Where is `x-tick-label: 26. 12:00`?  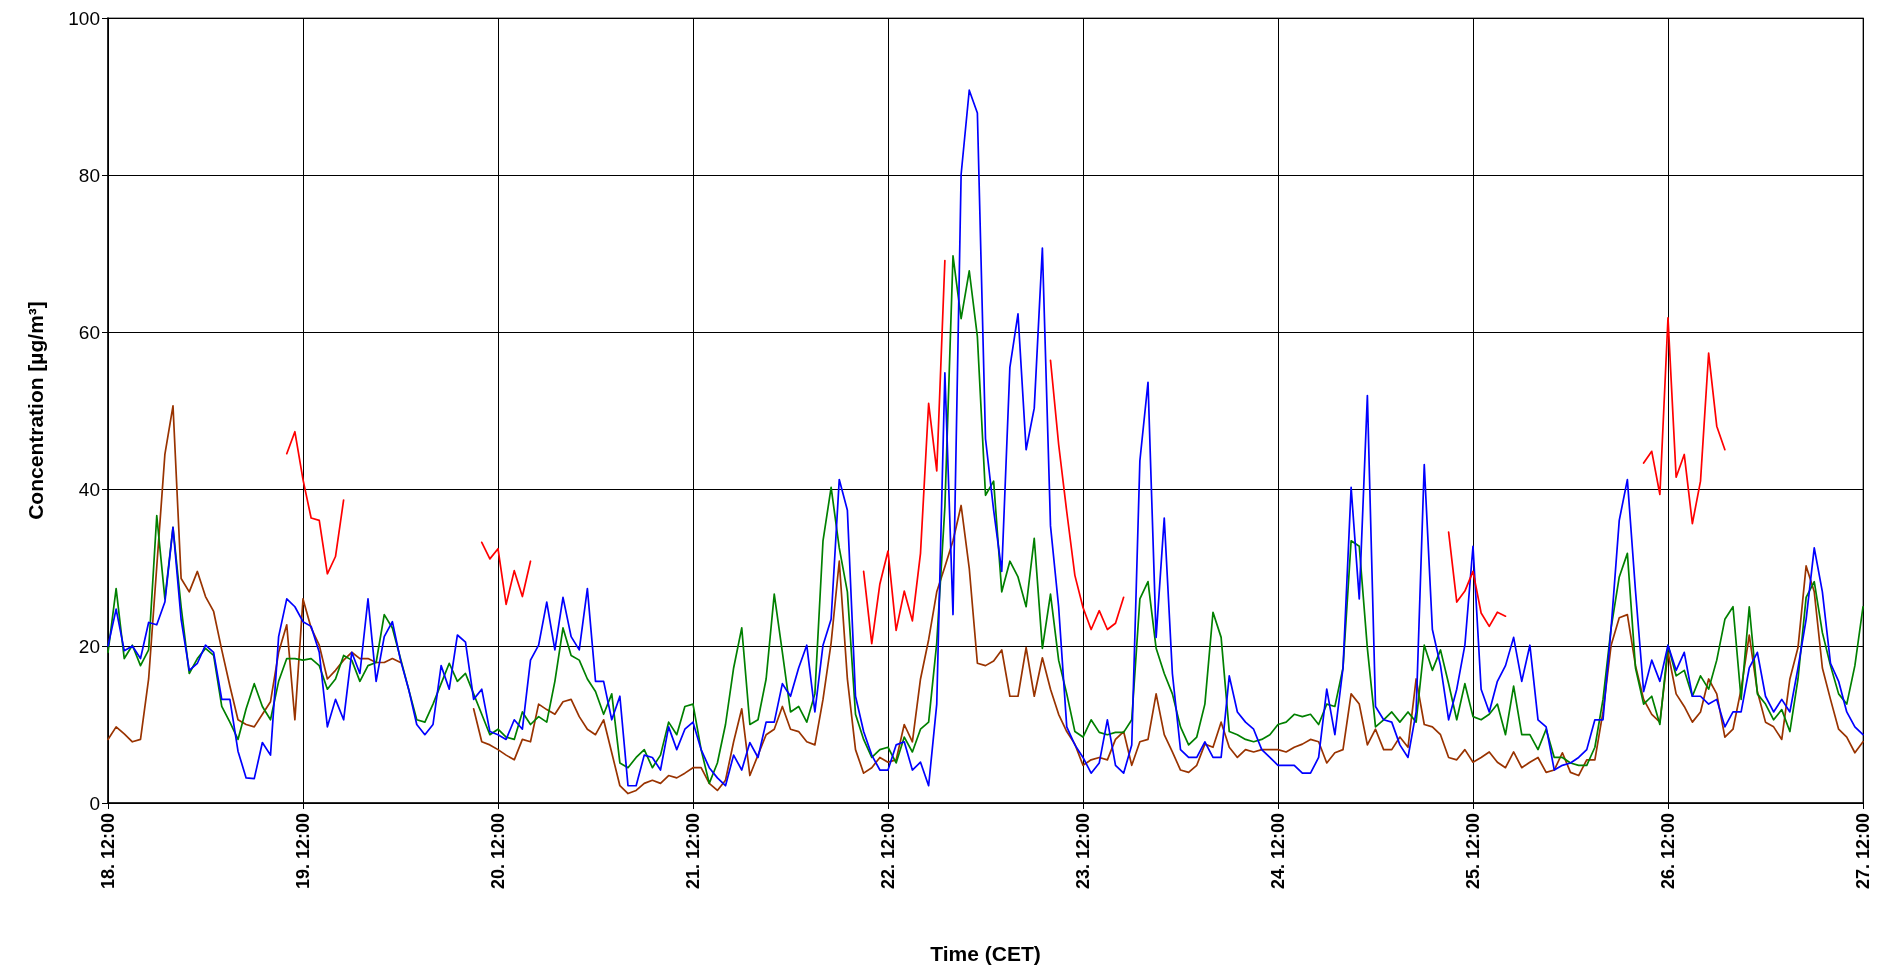 x-tick-label: 26. 12:00 is located at coordinates (1668, 851).